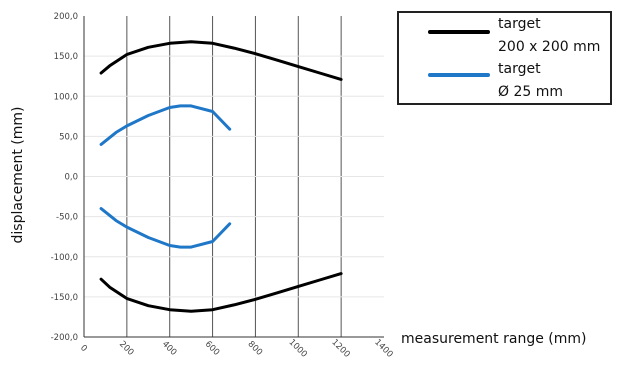  What do you see at coordinates (66, 57) in the screenshot?
I see `y-tick-label: 150,0` at bounding box center [66, 57].